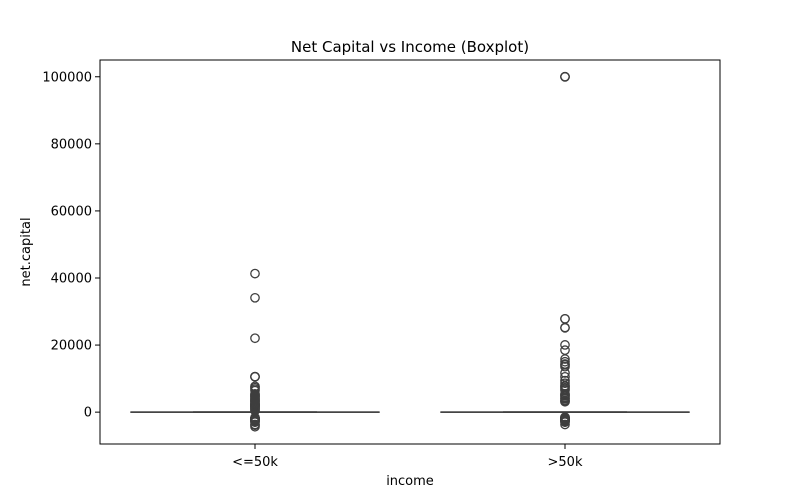  I want to click on y-axis-label: net.capital, so click(26, 251).